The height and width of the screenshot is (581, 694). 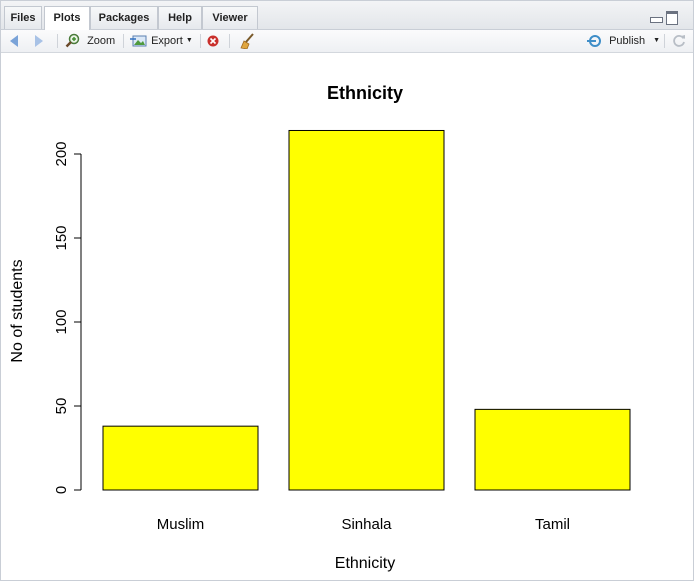 I want to click on broom-icon, so click(x=247, y=41).